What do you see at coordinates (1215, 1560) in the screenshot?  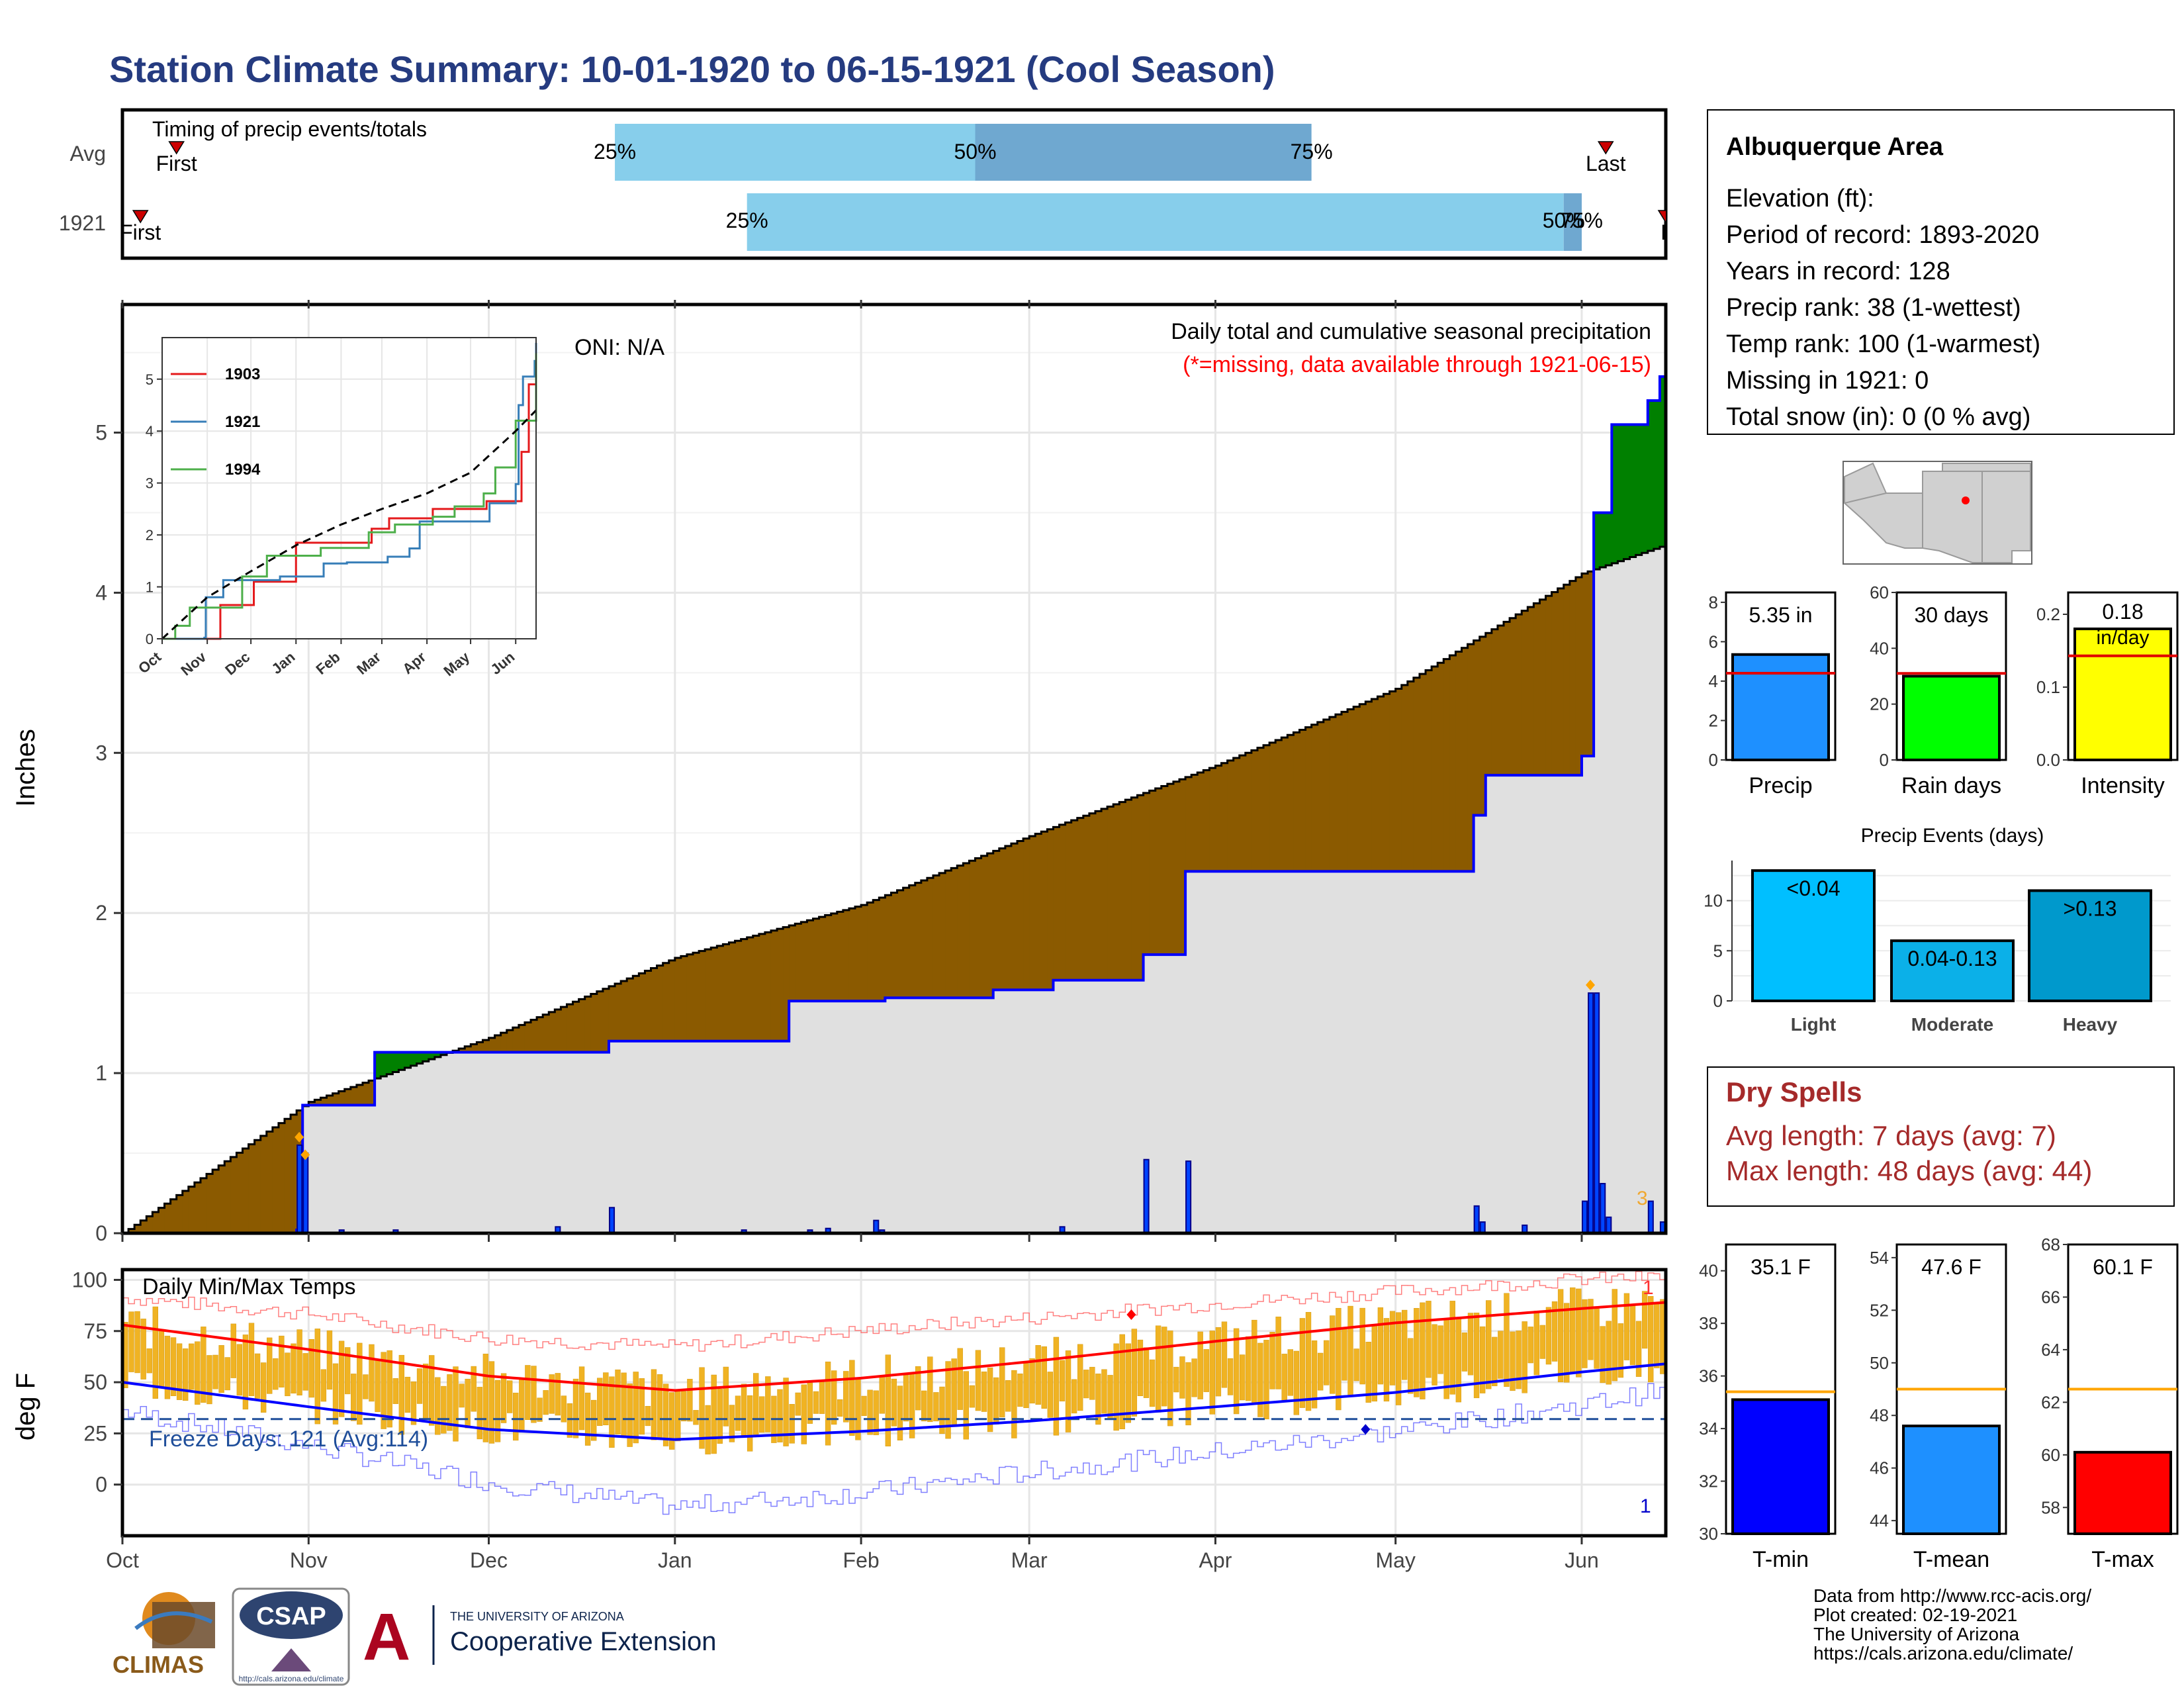 I see `month-label: Apr` at bounding box center [1215, 1560].